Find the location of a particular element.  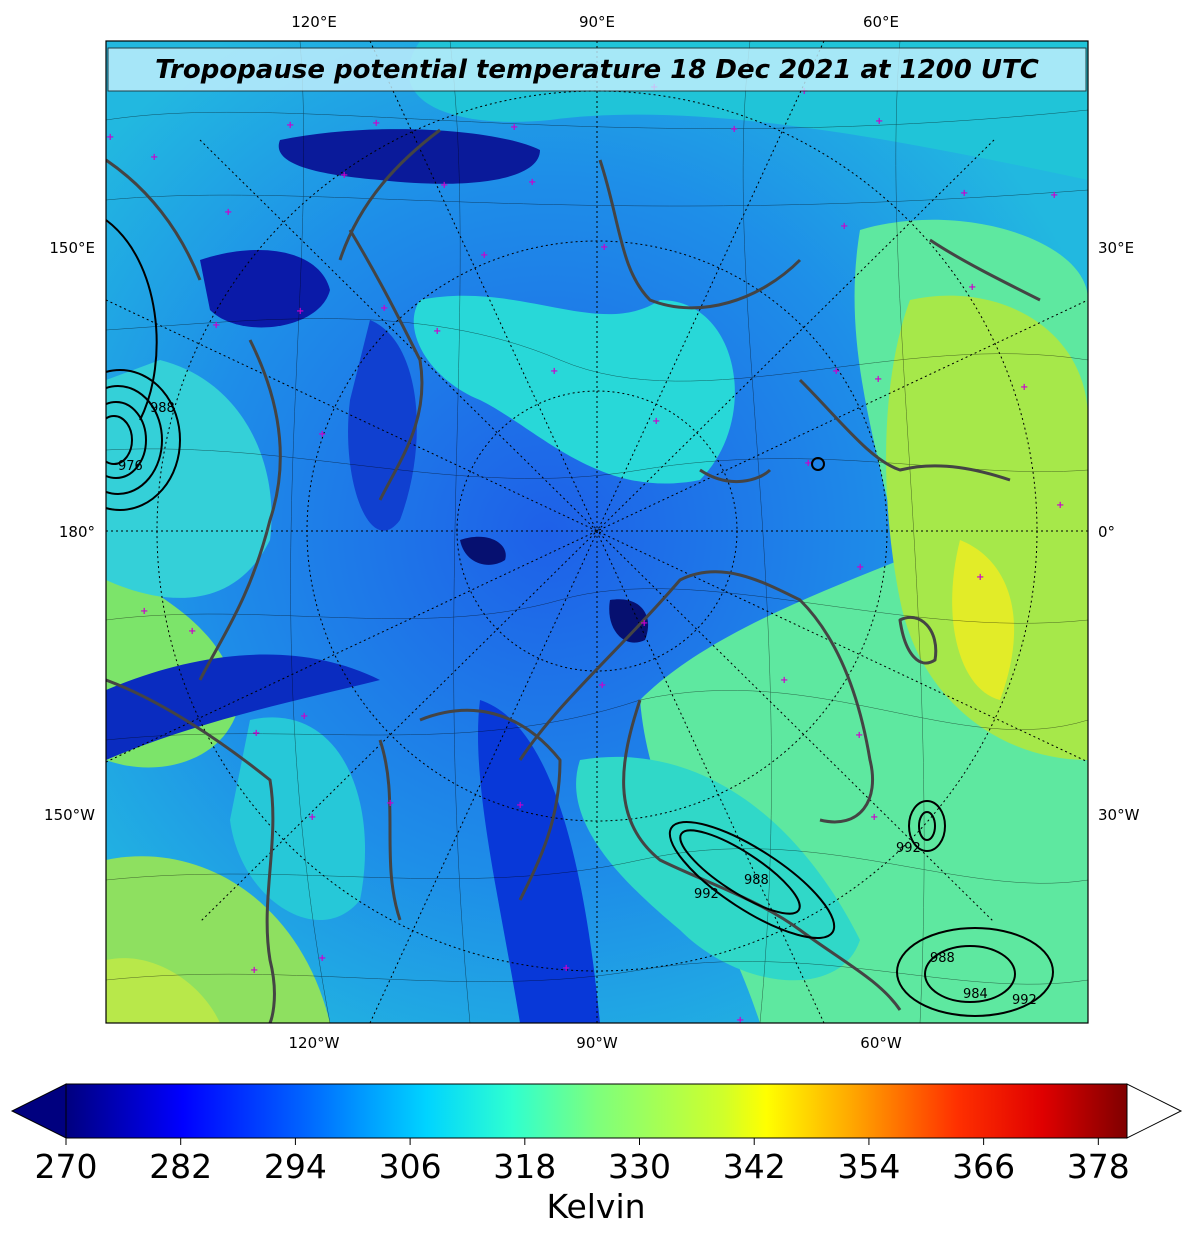

top-label: 90°E is located at coordinates (597, 22).